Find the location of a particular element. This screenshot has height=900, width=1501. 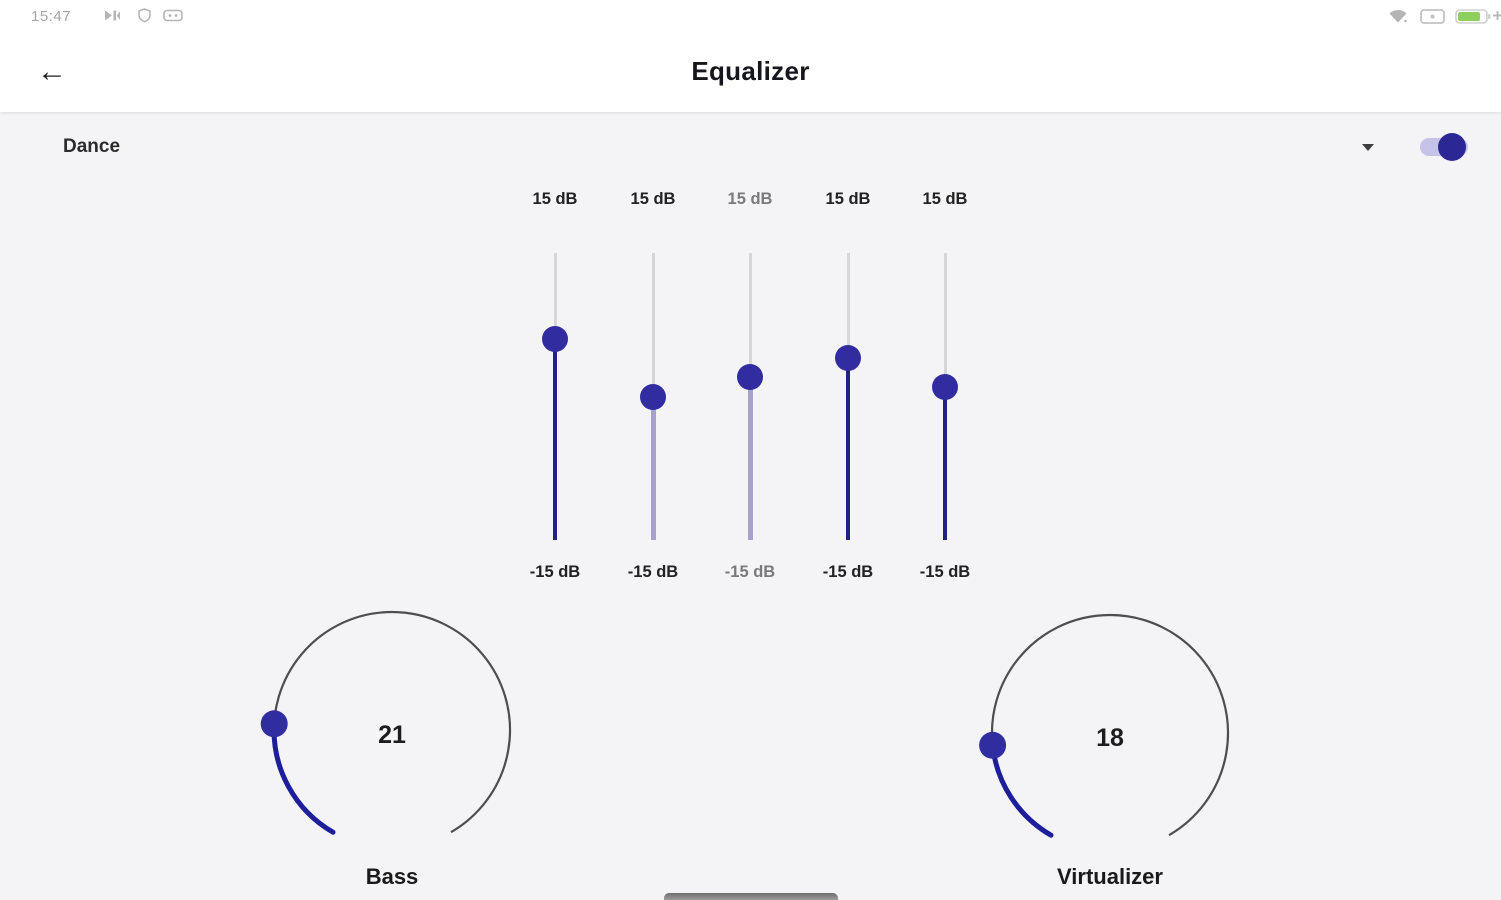

status-bar: 15:47 is located at coordinates (750, 16).